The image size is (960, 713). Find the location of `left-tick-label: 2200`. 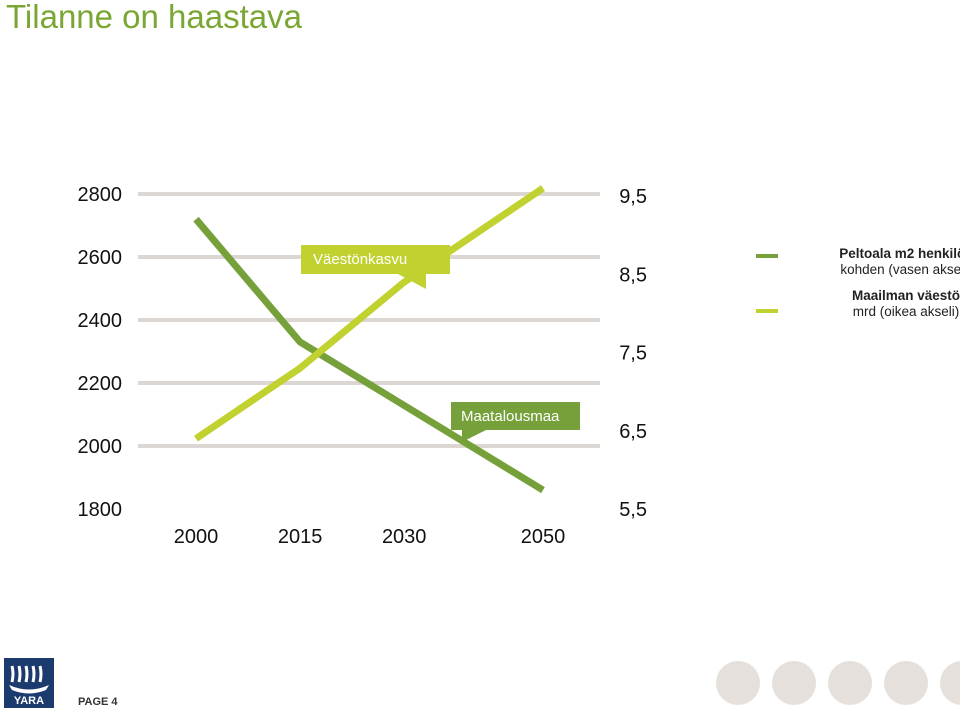

left-tick-label: 2200 is located at coordinates (100, 384).